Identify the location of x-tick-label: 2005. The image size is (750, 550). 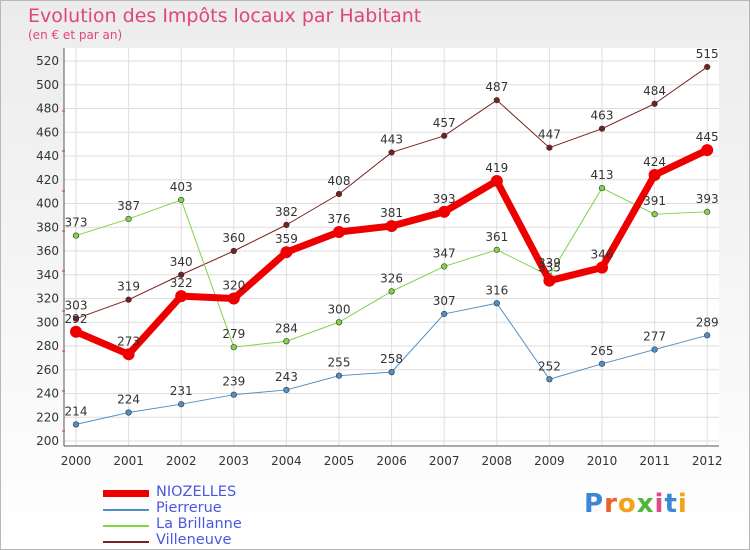
(339, 461).